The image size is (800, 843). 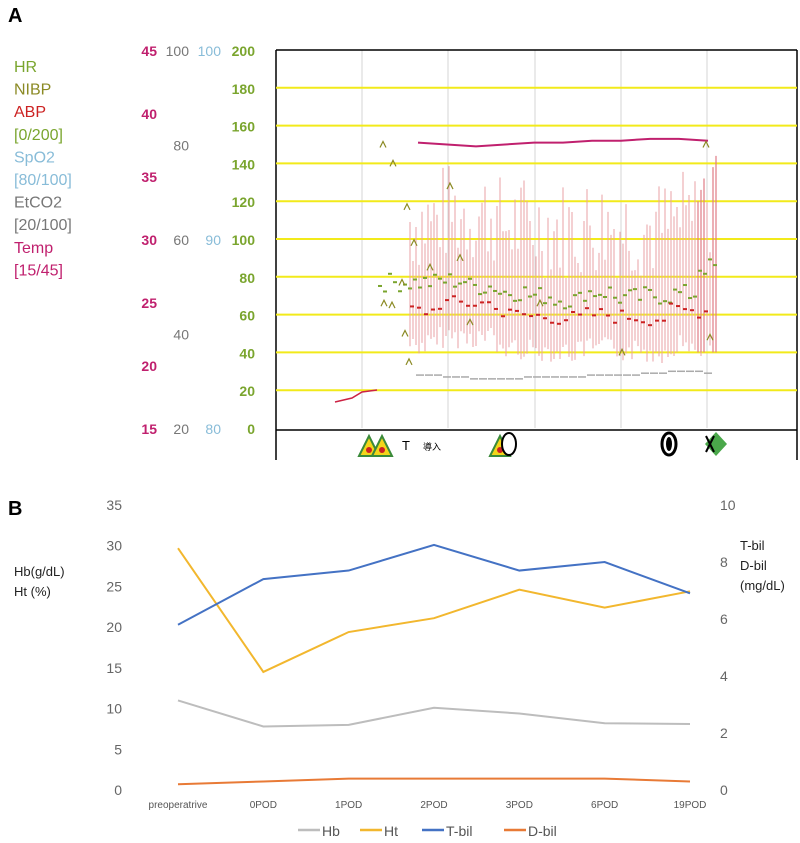 I want to click on tick-Temp-20: 20, so click(x=149, y=366).